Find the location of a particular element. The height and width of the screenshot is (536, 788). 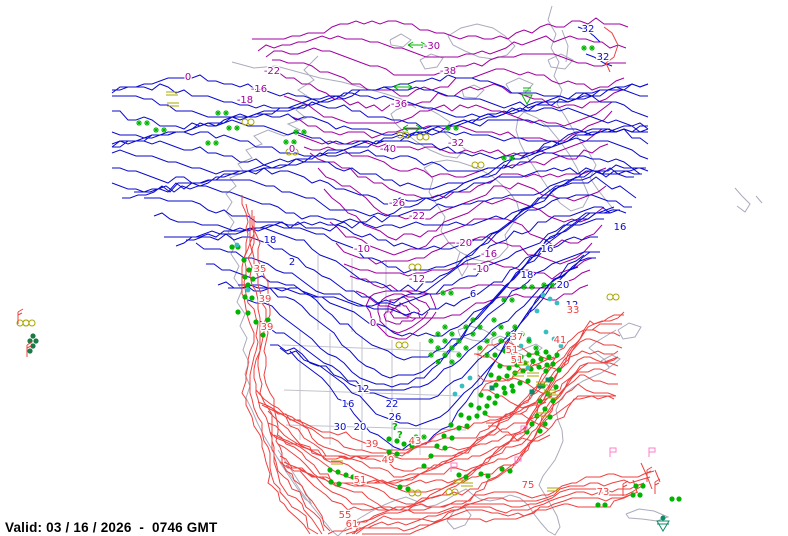

contour-label: 0 is located at coordinates (292, 149).